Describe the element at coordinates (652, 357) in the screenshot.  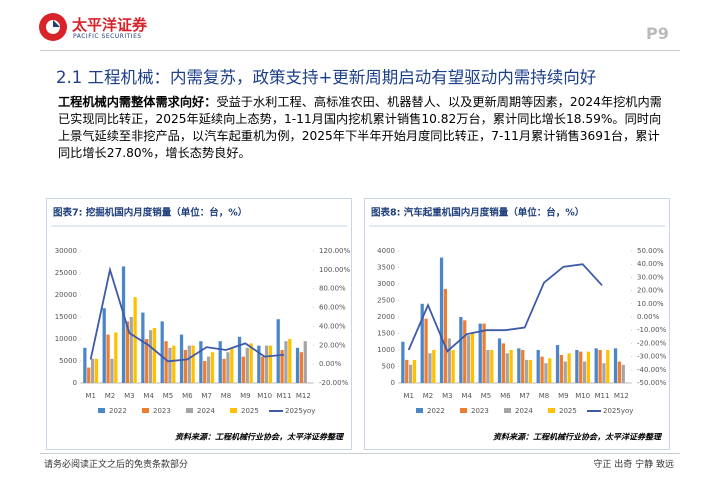
I see `y2-tick-label: -30.00%` at that location.